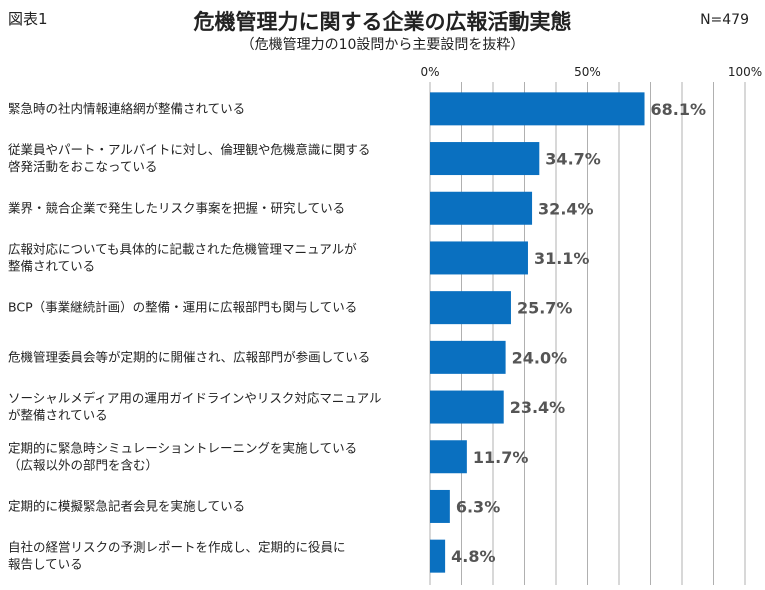  What do you see at coordinates (28, 19) in the screenshot?
I see `figure-label: 図表1` at bounding box center [28, 19].